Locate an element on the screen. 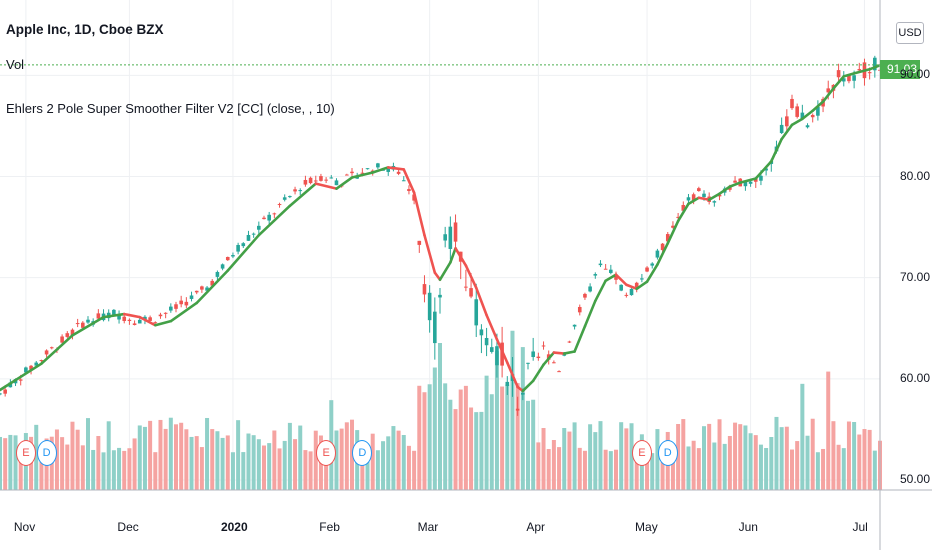  volume-legend: Vol is located at coordinates (15, 64).